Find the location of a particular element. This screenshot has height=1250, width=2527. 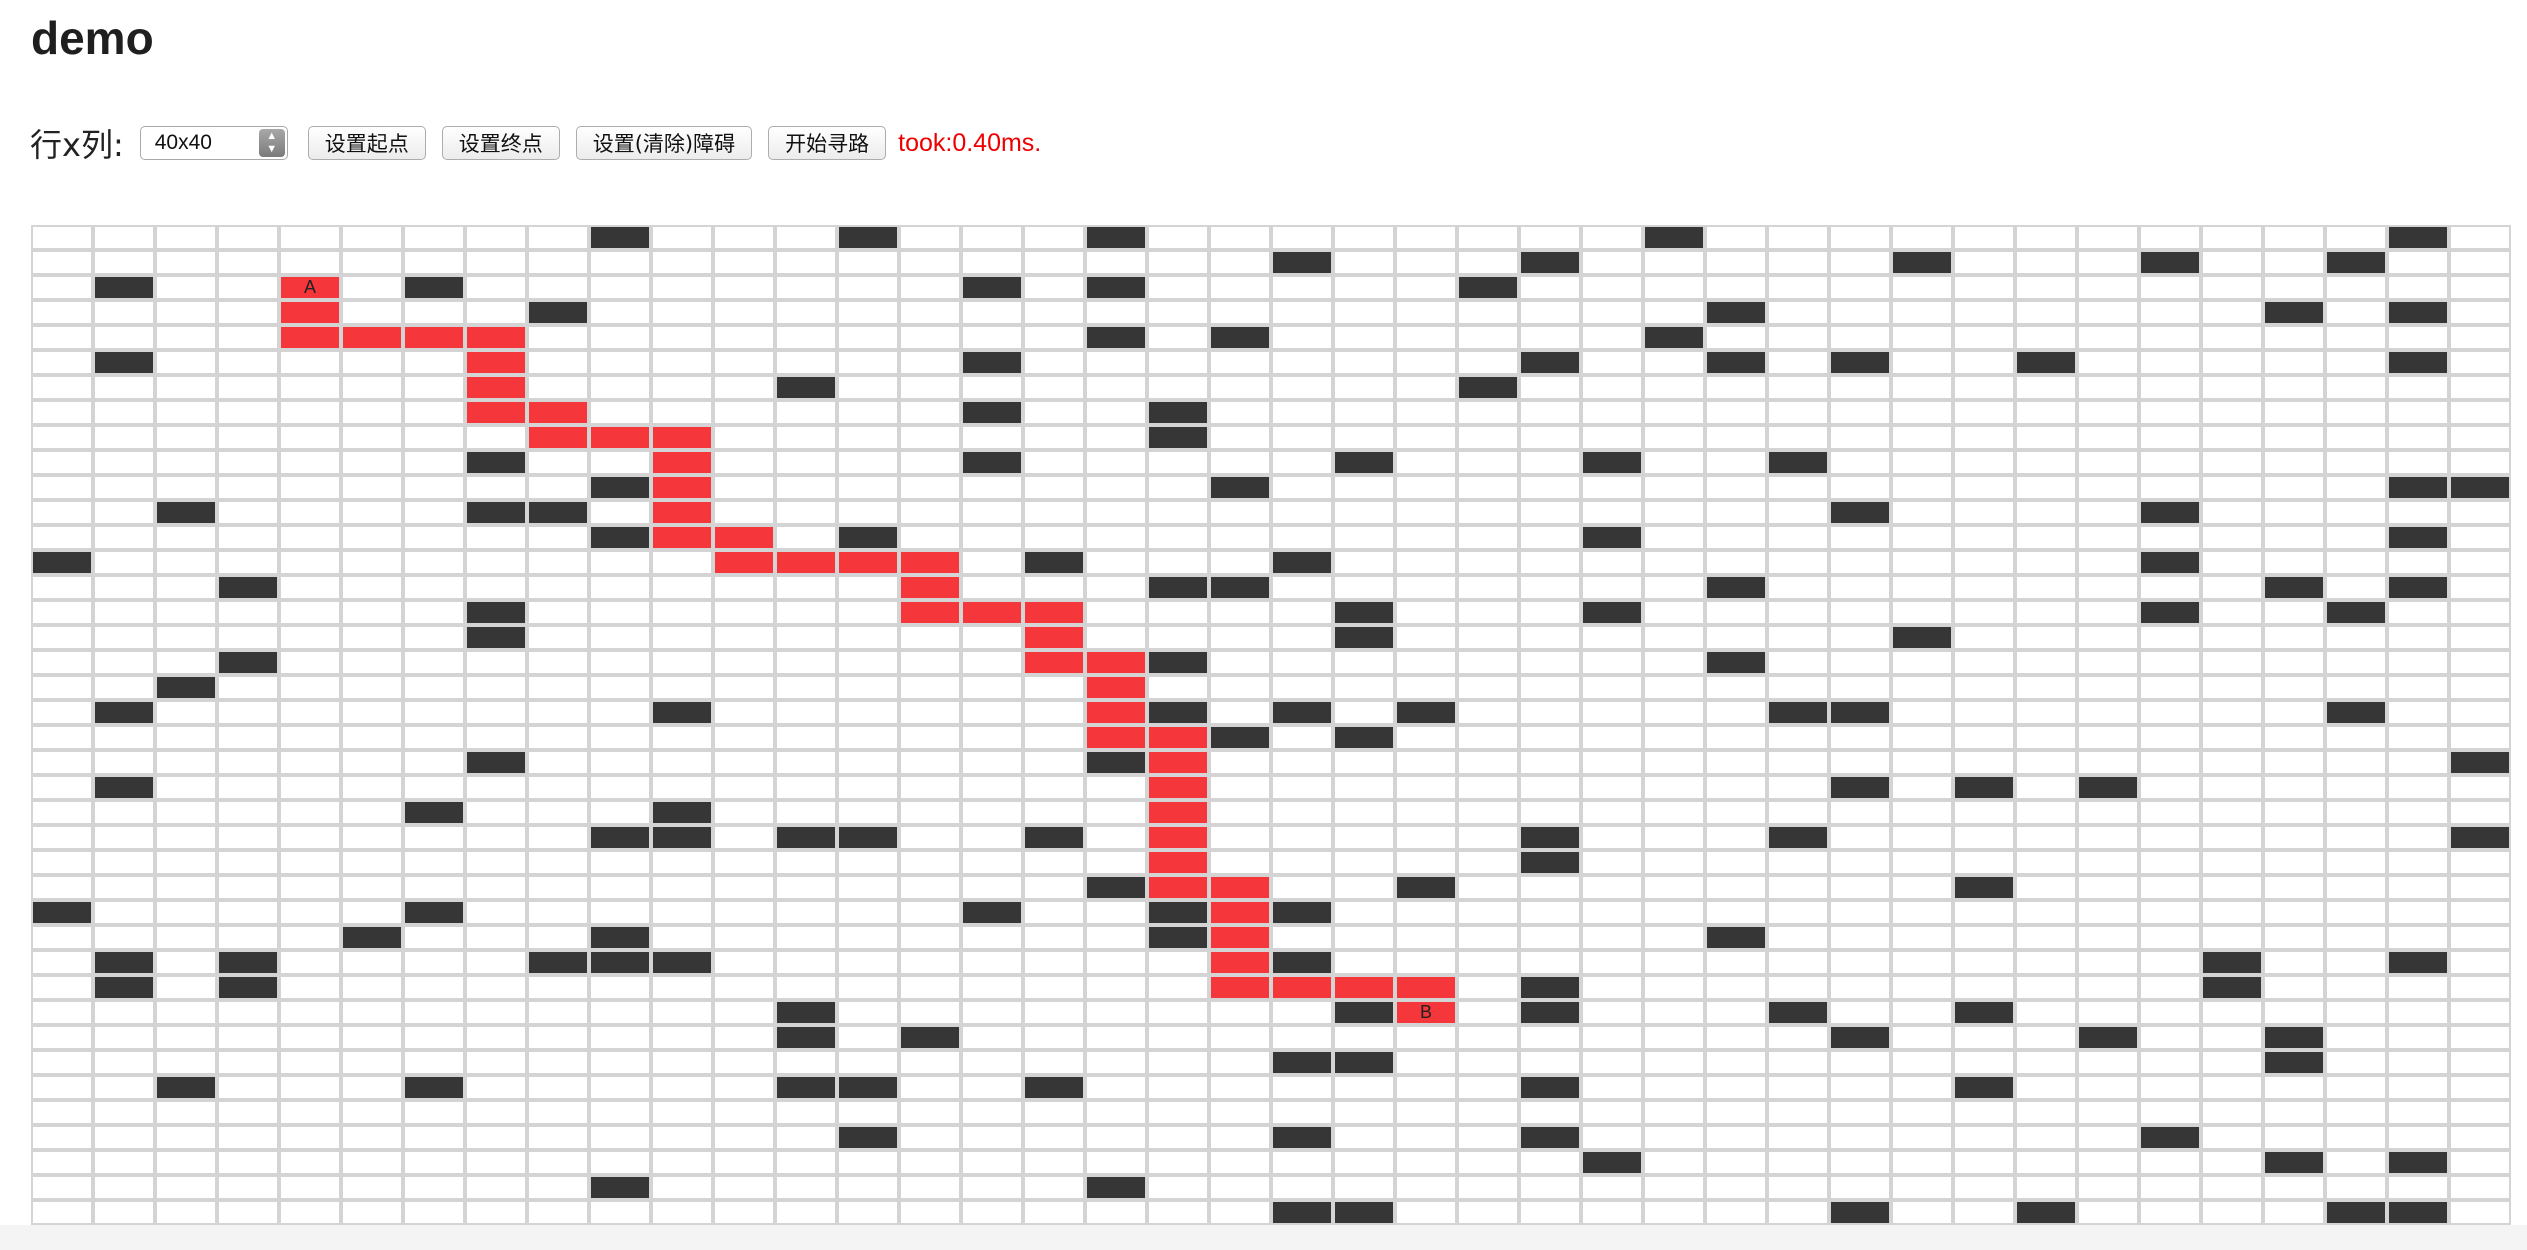

find-path-button: 开始寻路 is located at coordinates (827, 143).